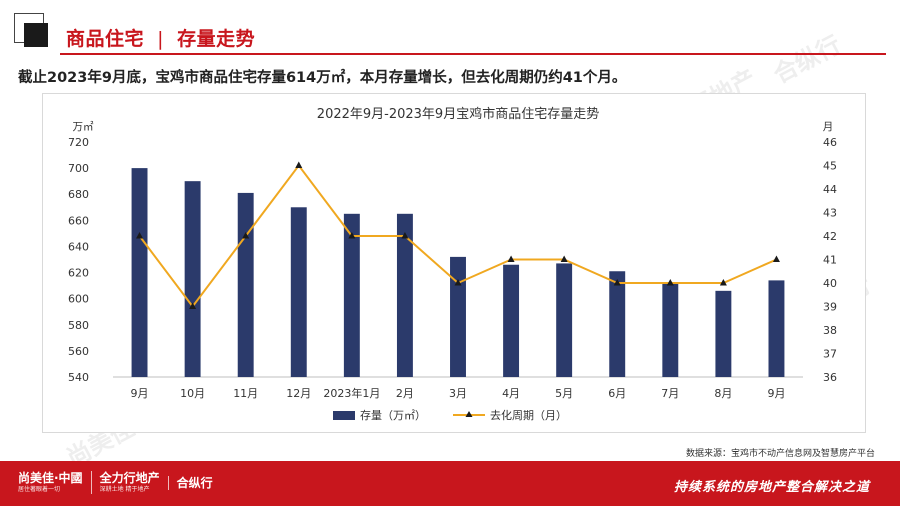 This screenshot has width=900, height=506. I want to click on x-tick-label: 11月, so click(245, 393).